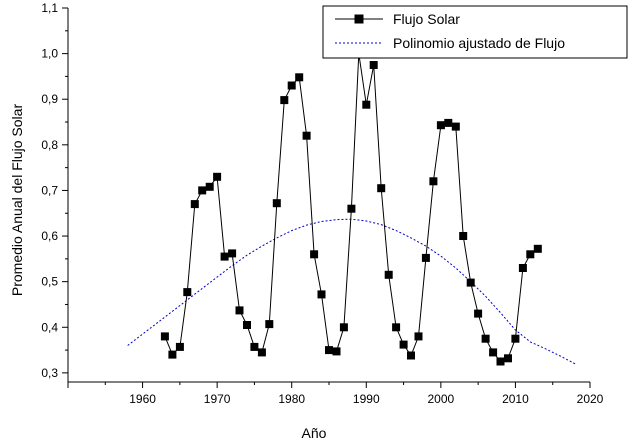  I want to click on legend-marker-flujo-solar, so click(359, 19).